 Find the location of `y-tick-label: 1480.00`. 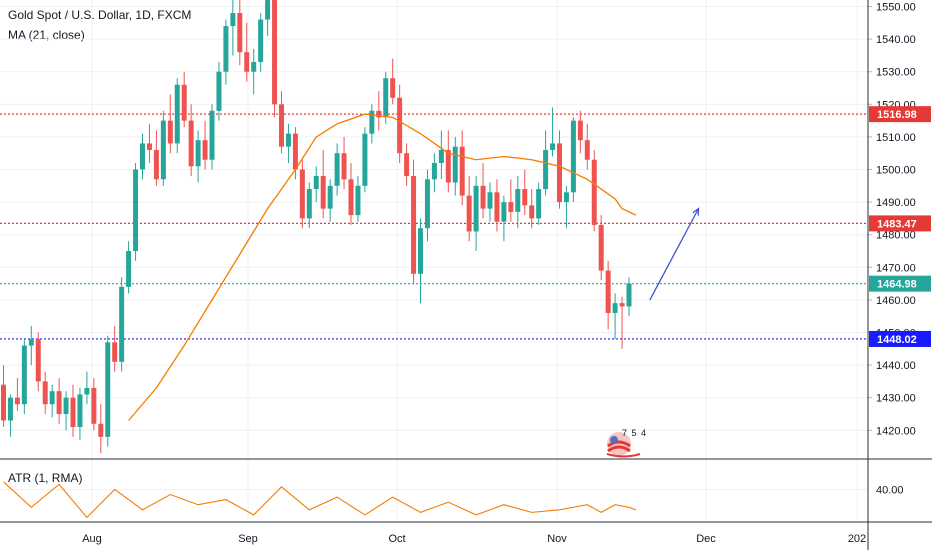

y-tick-label: 1480.00 is located at coordinates (896, 236).